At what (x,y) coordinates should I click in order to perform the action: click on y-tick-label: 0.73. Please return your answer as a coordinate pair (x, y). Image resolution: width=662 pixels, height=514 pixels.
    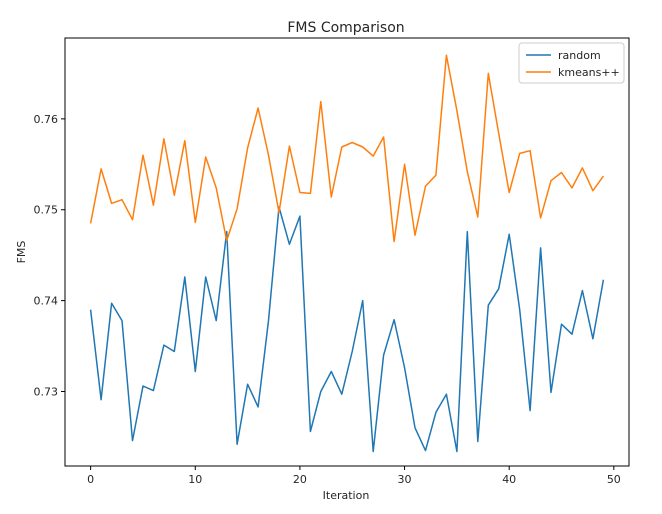
    Looking at the image, I should click on (46, 391).